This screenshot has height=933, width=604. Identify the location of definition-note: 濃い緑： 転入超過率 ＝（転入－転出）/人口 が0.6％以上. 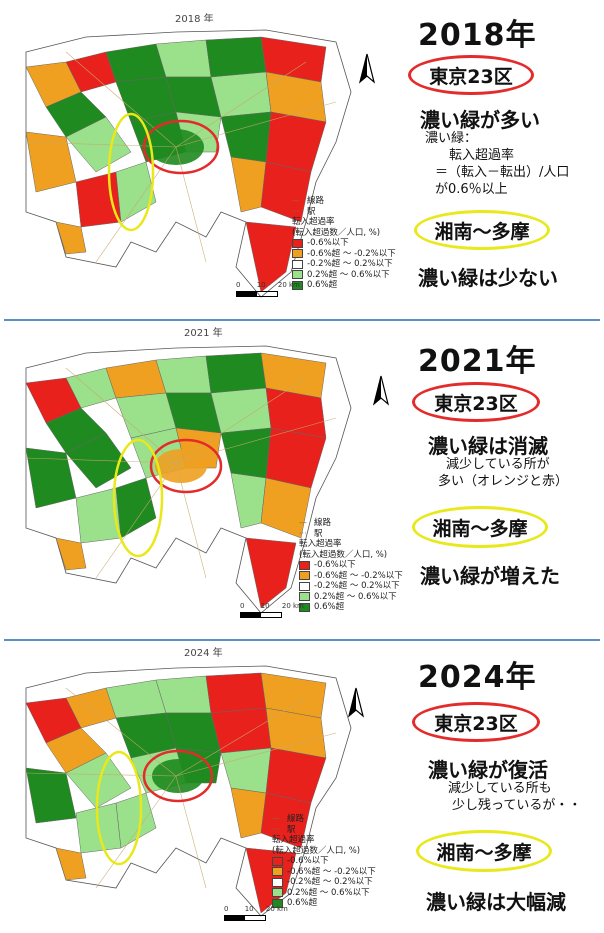
(497, 164).